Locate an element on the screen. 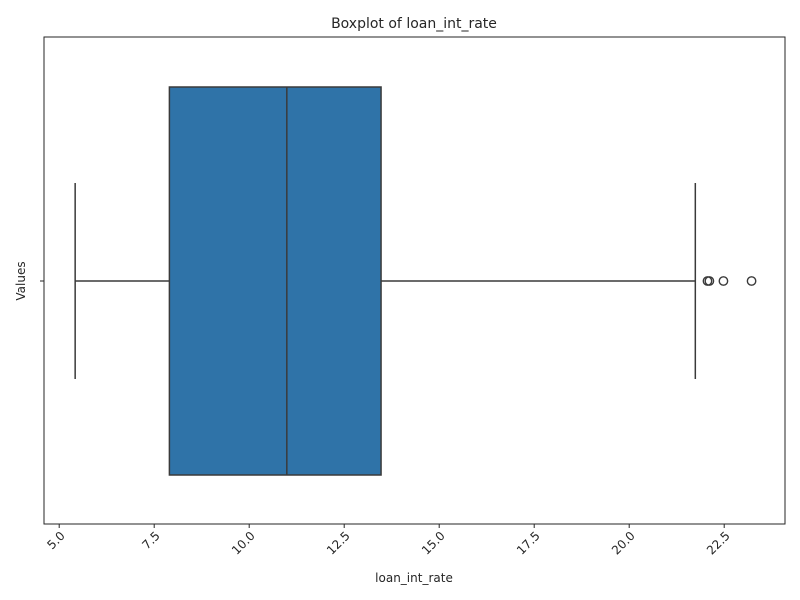  x-tick-label-7: 20.0 is located at coordinates (623, 543).